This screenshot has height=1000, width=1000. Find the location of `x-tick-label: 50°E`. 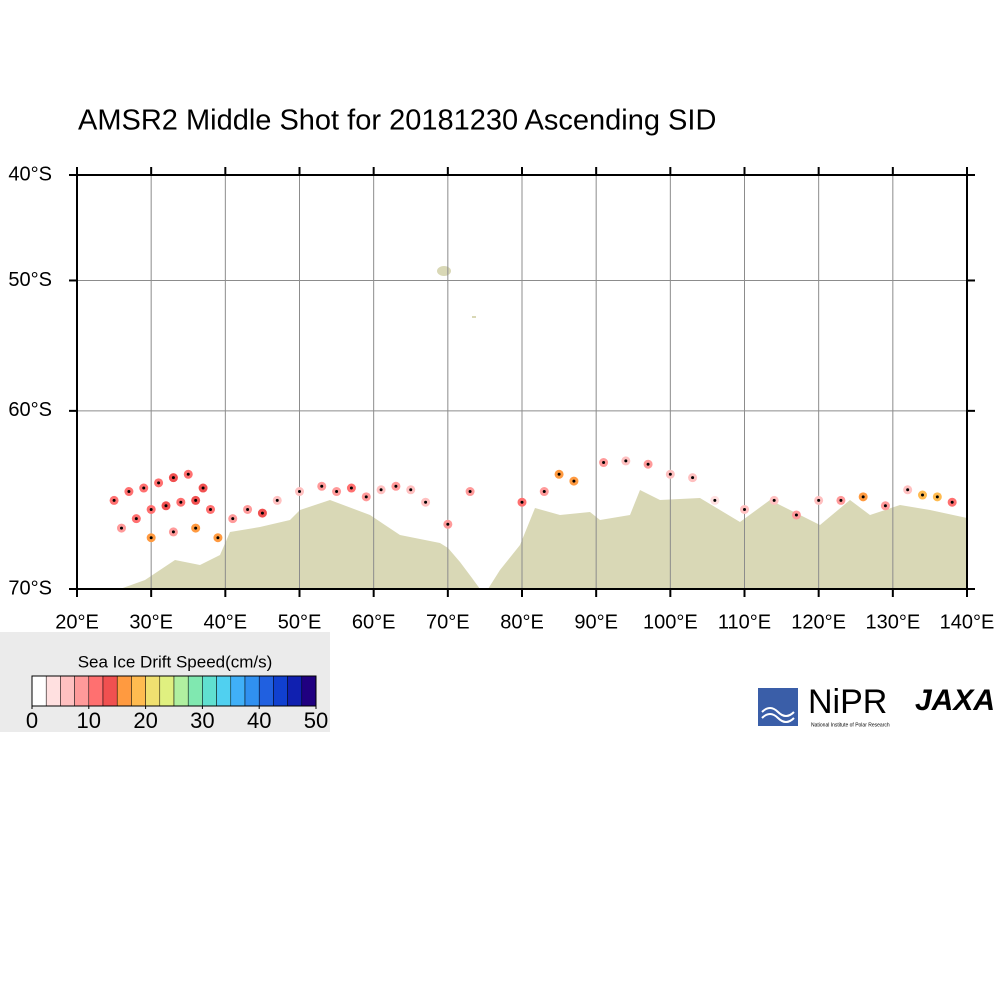

x-tick-label: 50°E is located at coordinates (300, 622).